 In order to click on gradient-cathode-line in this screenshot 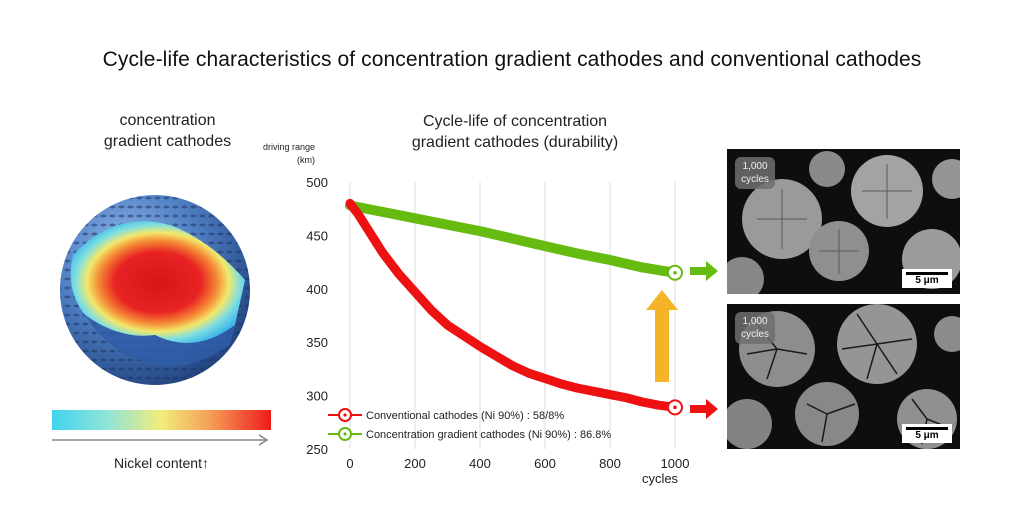, I will do `click(512, 239)`.